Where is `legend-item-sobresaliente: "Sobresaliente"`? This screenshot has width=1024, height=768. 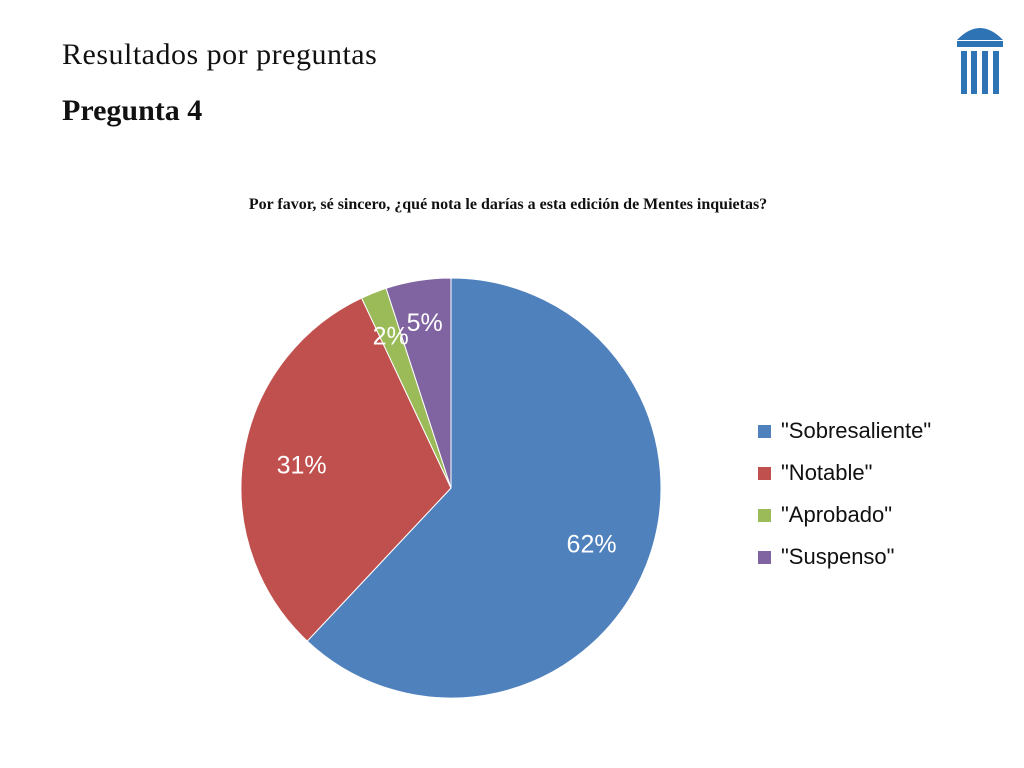 legend-item-sobresaliente: "Sobresaliente" is located at coordinates (844, 431).